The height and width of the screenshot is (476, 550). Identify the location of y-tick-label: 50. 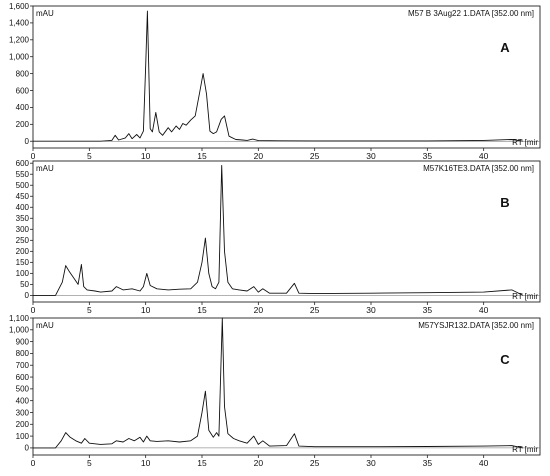
(24, 284).